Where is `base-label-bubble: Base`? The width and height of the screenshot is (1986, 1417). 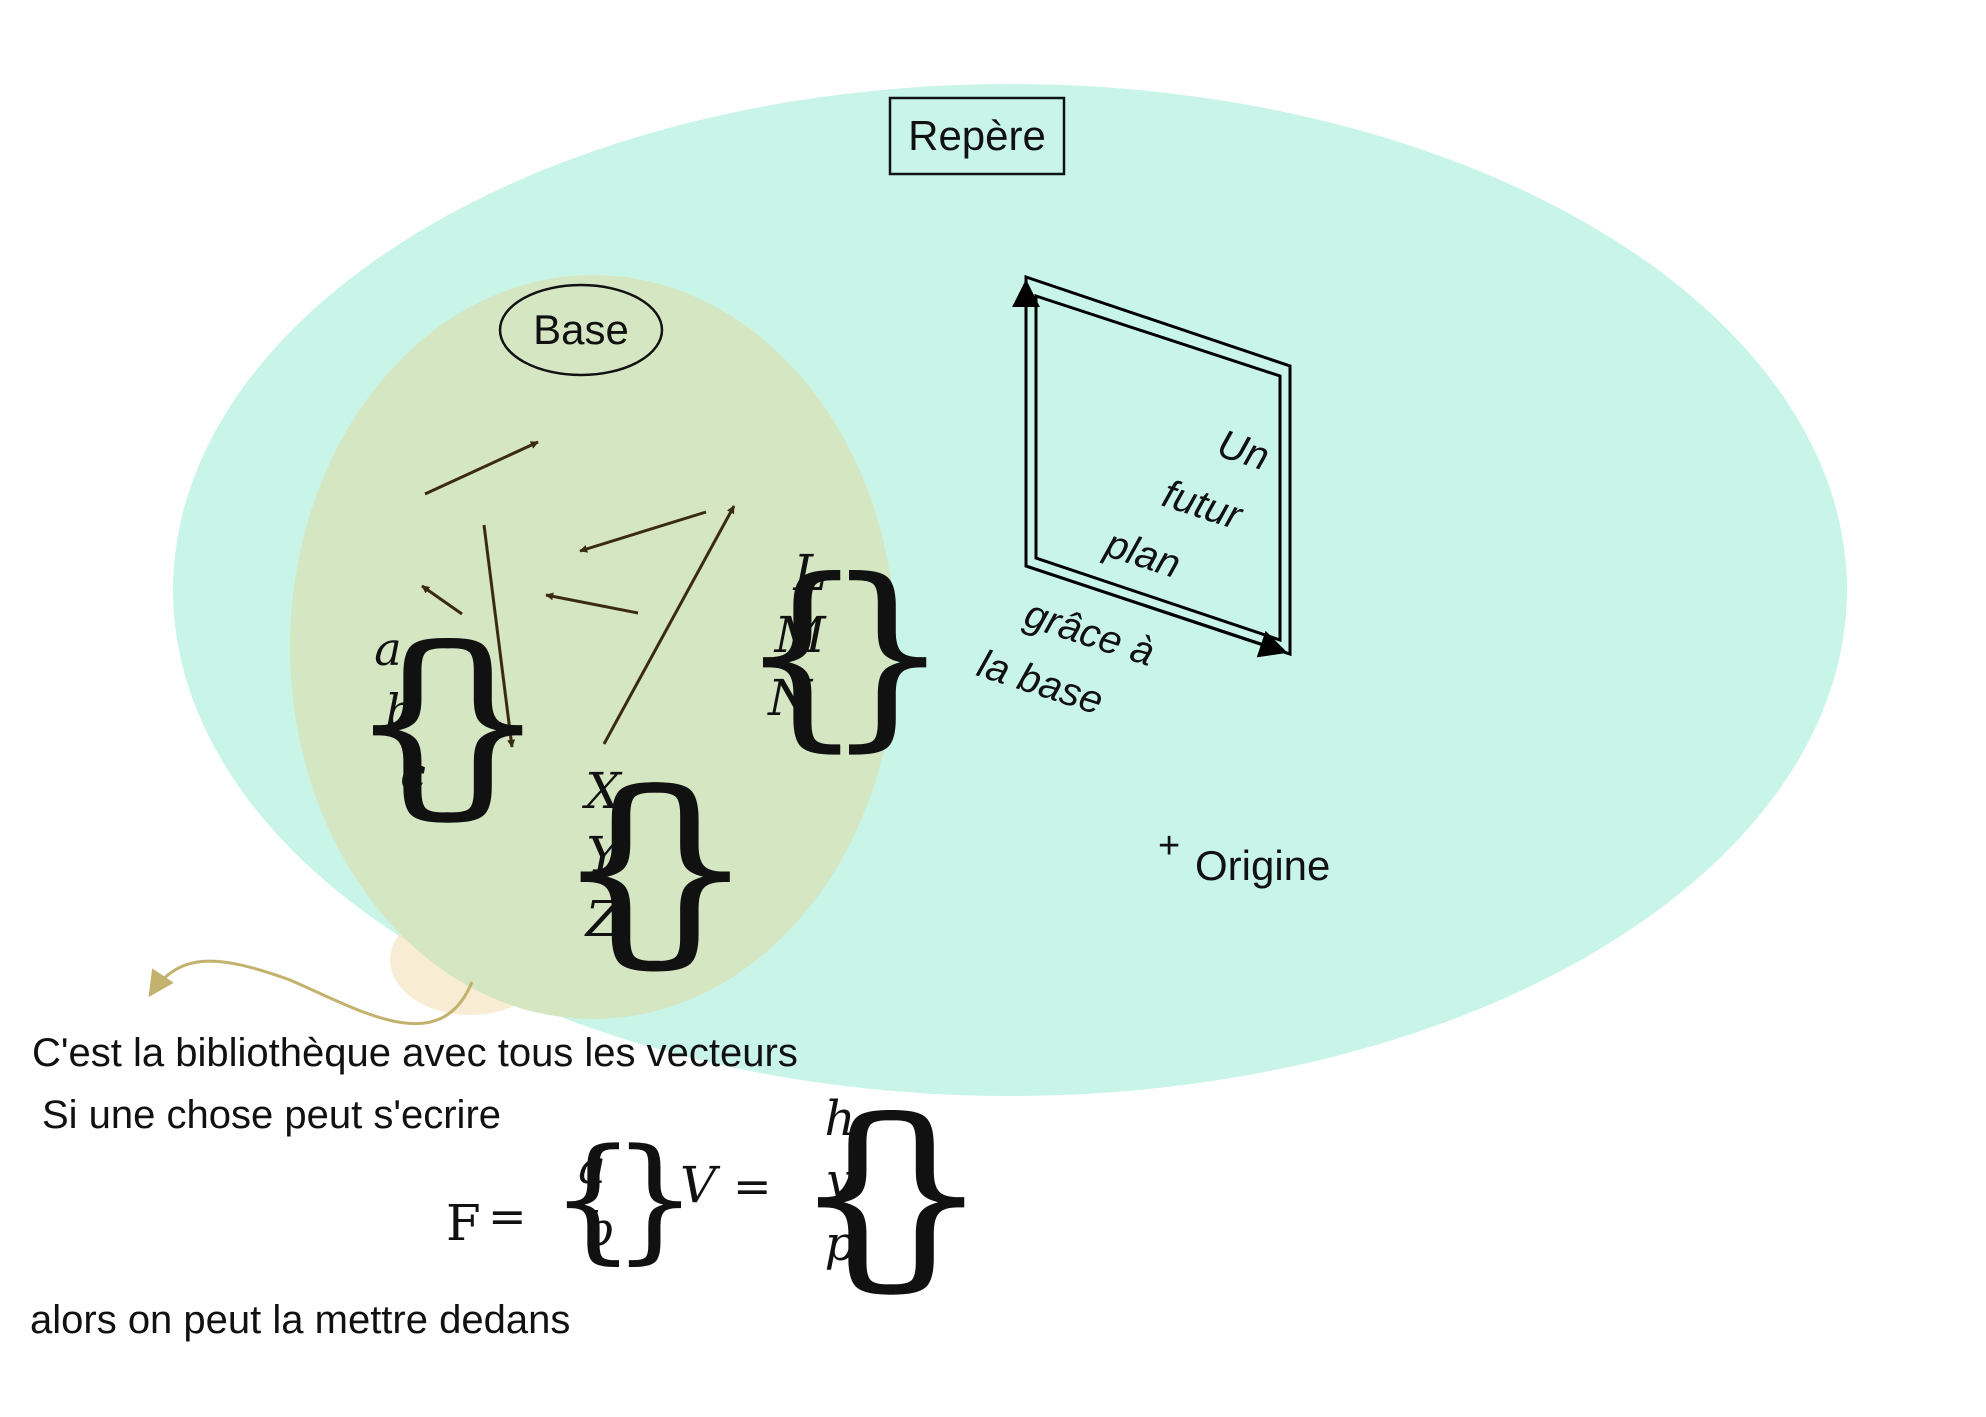
base-label-bubble: Base is located at coordinates (581, 330).